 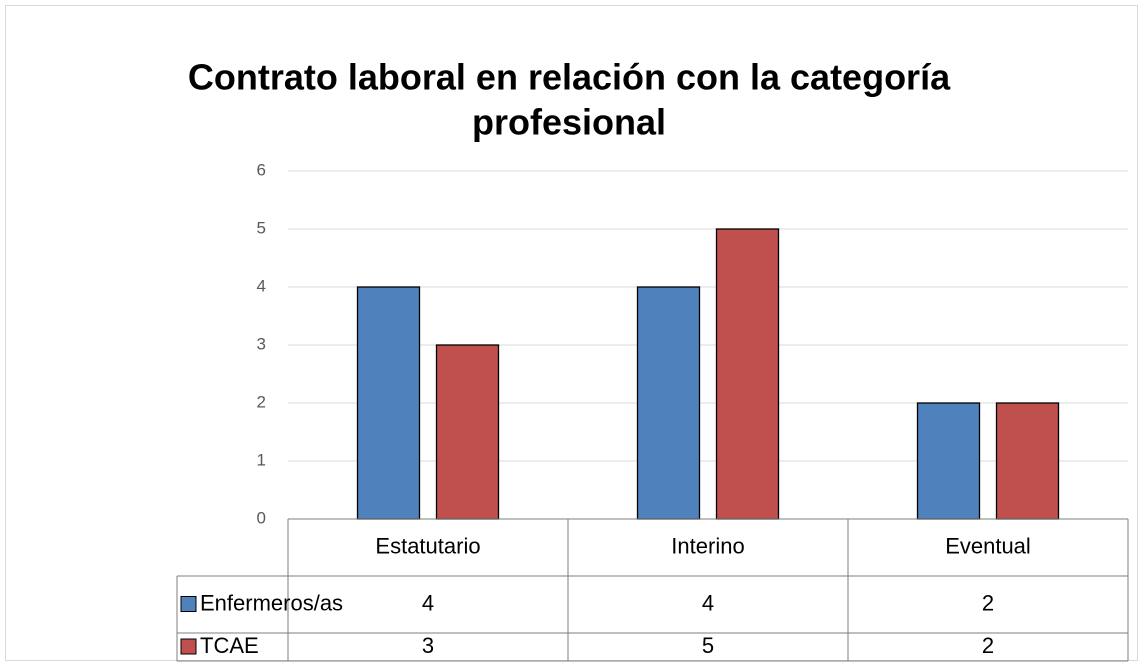 I want to click on y-tick-label: 1, so click(x=261, y=459).